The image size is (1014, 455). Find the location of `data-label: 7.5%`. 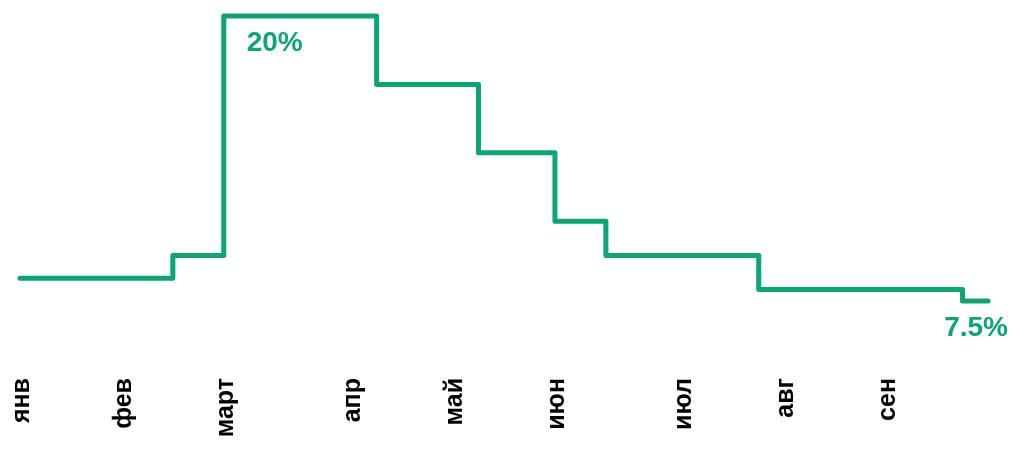

data-label: 7.5% is located at coordinates (976, 326).